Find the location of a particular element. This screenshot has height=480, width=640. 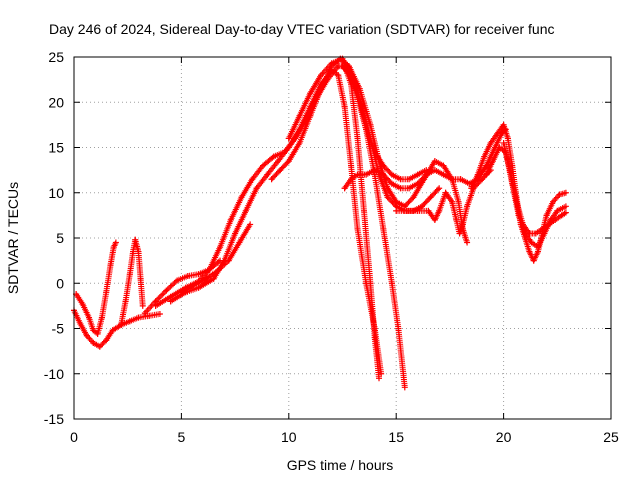

y-tick-label: 15 is located at coordinates (56, 148).